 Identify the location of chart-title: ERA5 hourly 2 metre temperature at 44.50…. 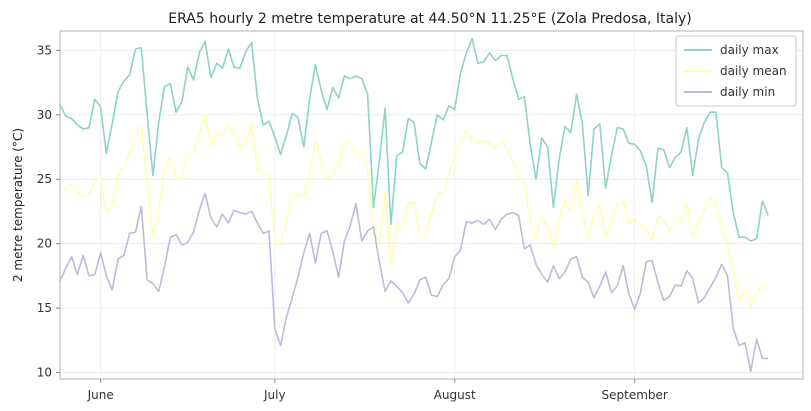
(429, 19).